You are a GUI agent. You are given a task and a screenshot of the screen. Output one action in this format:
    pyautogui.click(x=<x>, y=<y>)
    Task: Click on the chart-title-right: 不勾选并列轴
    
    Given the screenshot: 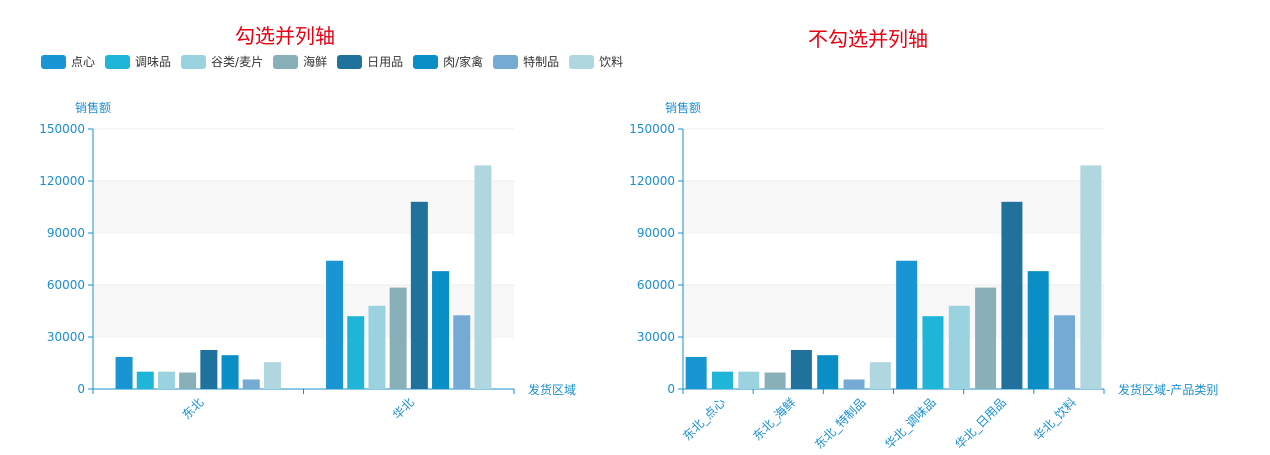 What is the action you would take?
    pyautogui.click(x=868, y=39)
    